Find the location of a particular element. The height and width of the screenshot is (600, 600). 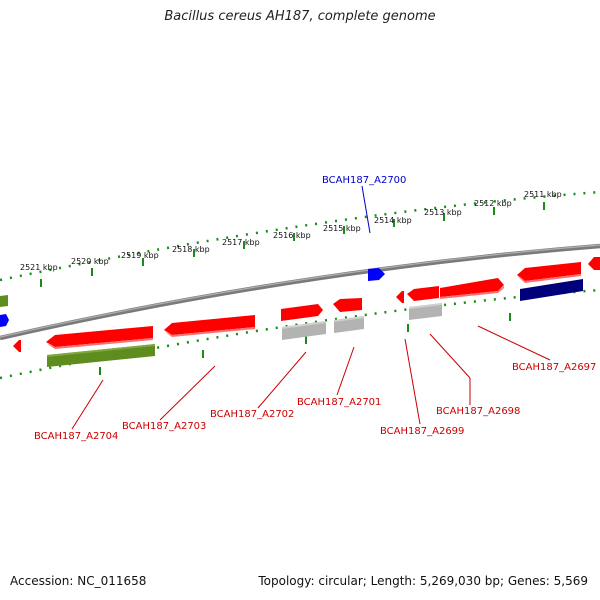

gene-label: BCAH187_A2701 is located at coordinates (339, 402).